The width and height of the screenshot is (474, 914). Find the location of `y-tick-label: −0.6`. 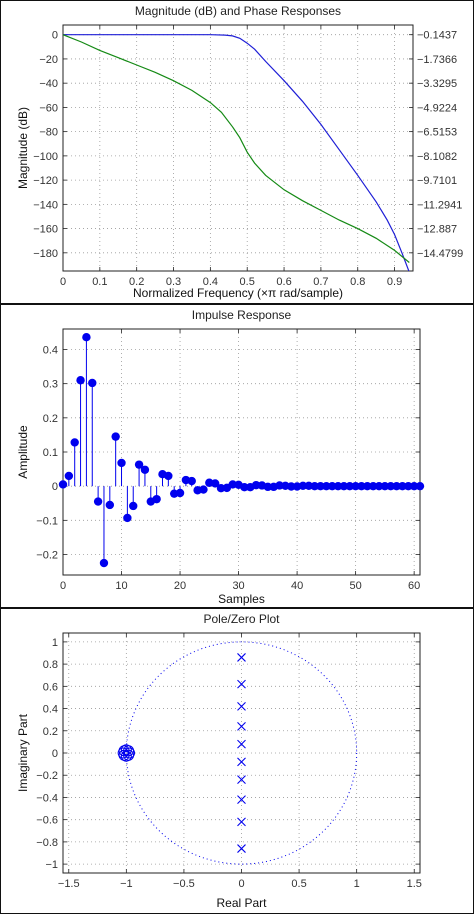

y-tick-label: −0.6 is located at coordinates (47, 821).